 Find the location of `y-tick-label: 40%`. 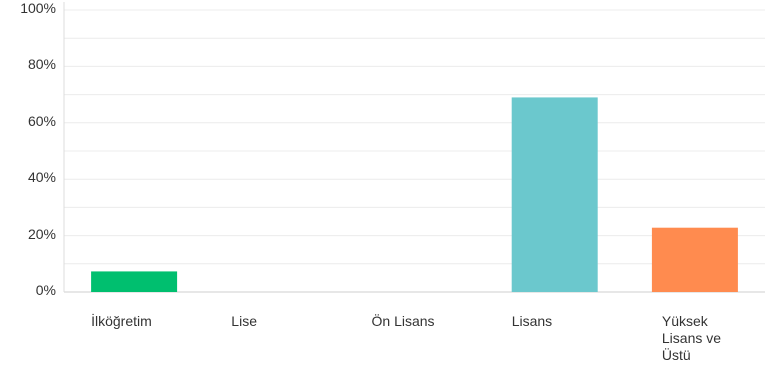

y-tick-label: 40% is located at coordinates (41, 177).